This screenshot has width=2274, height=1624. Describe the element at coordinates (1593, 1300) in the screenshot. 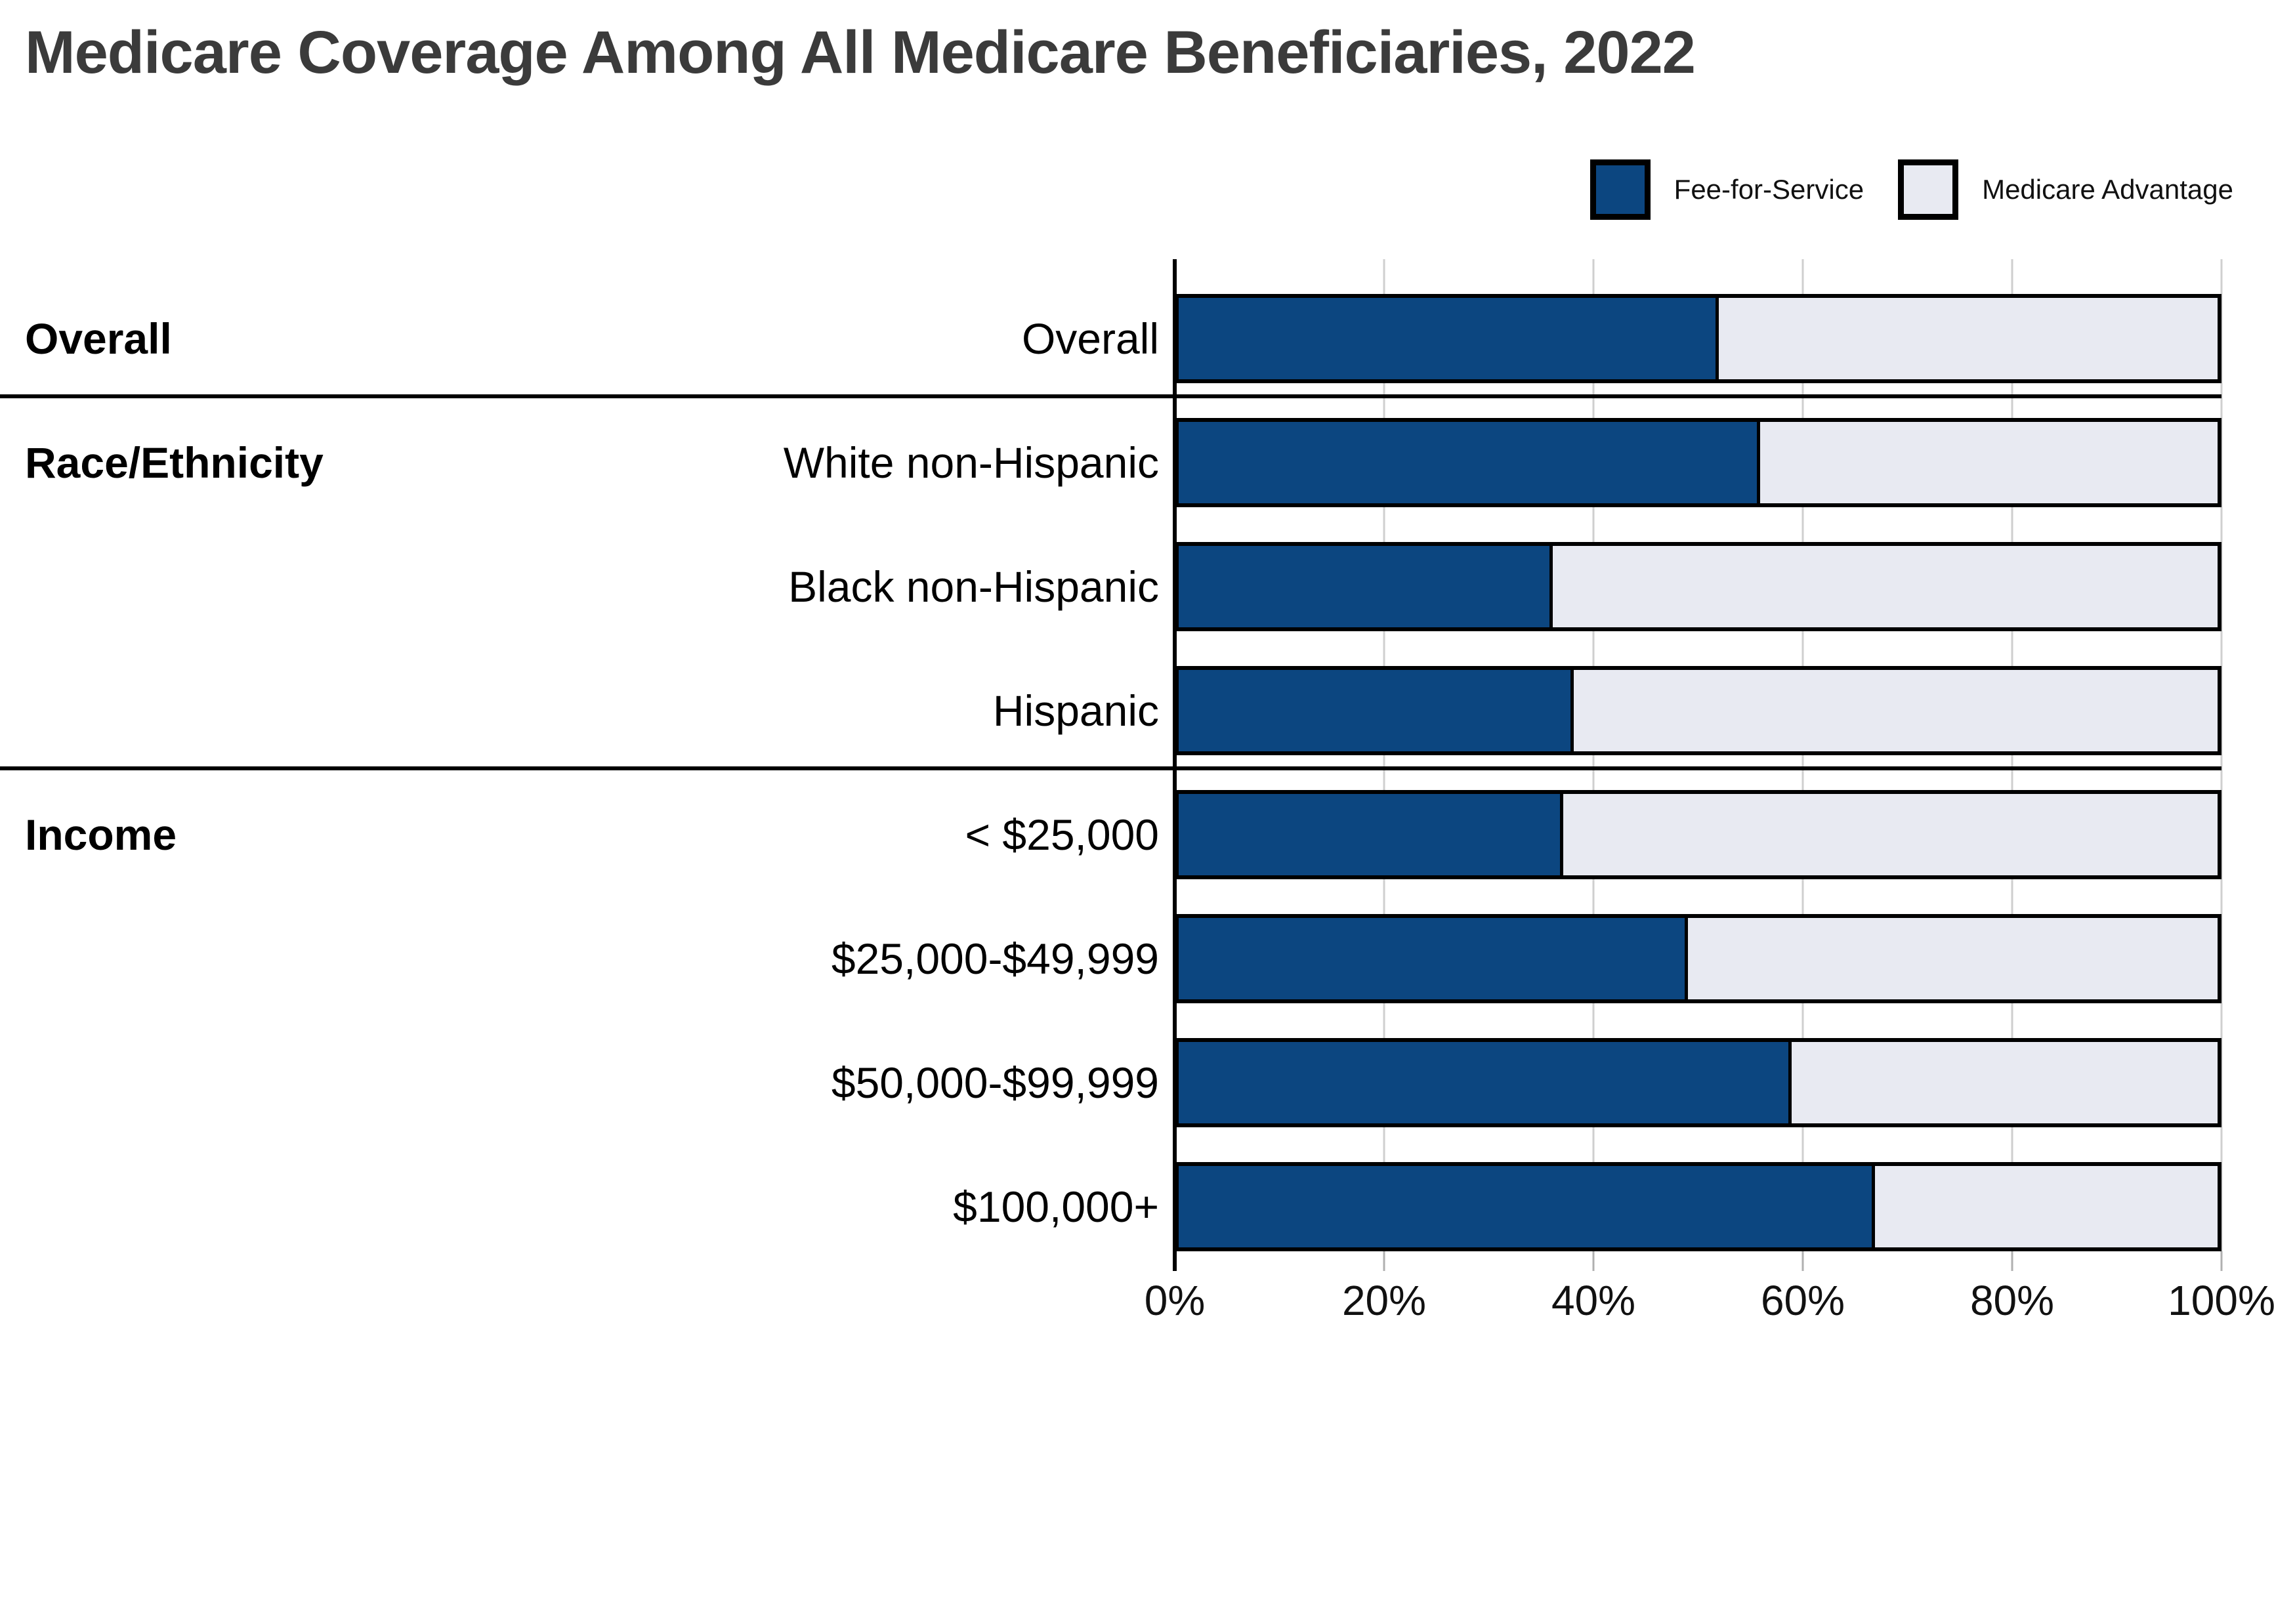

I see `axis-tick-label: 40%` at that location.